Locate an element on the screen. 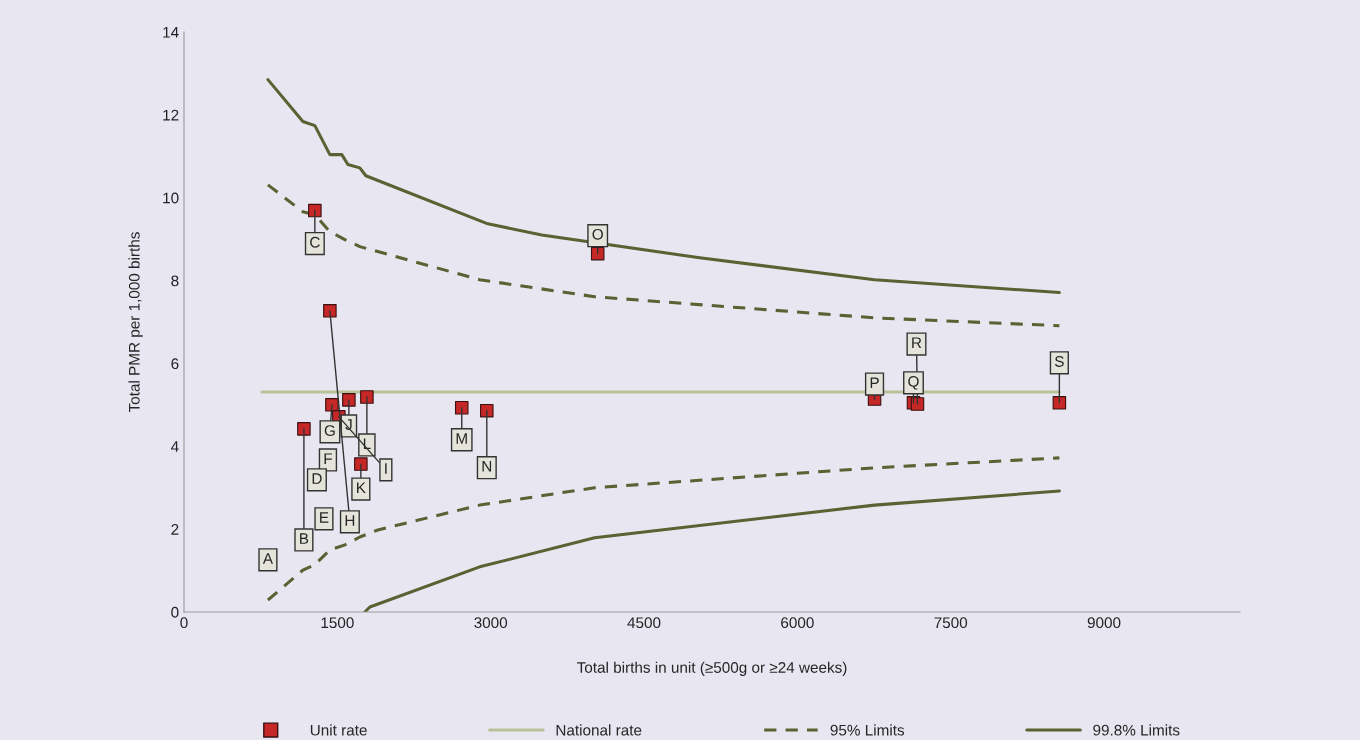 This screenshot has height=740, width=1360. y-tick-label: 2 is located at coordinates (175, 529).